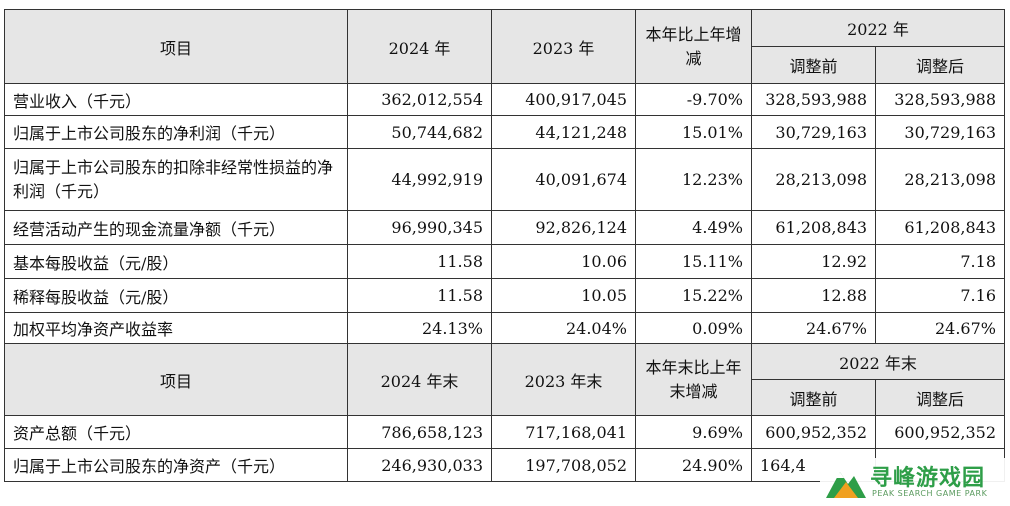 The height and width of the screenshot is (506, 1010). I want to click on header-before-adjustment: 调整前, so click(813, 65).